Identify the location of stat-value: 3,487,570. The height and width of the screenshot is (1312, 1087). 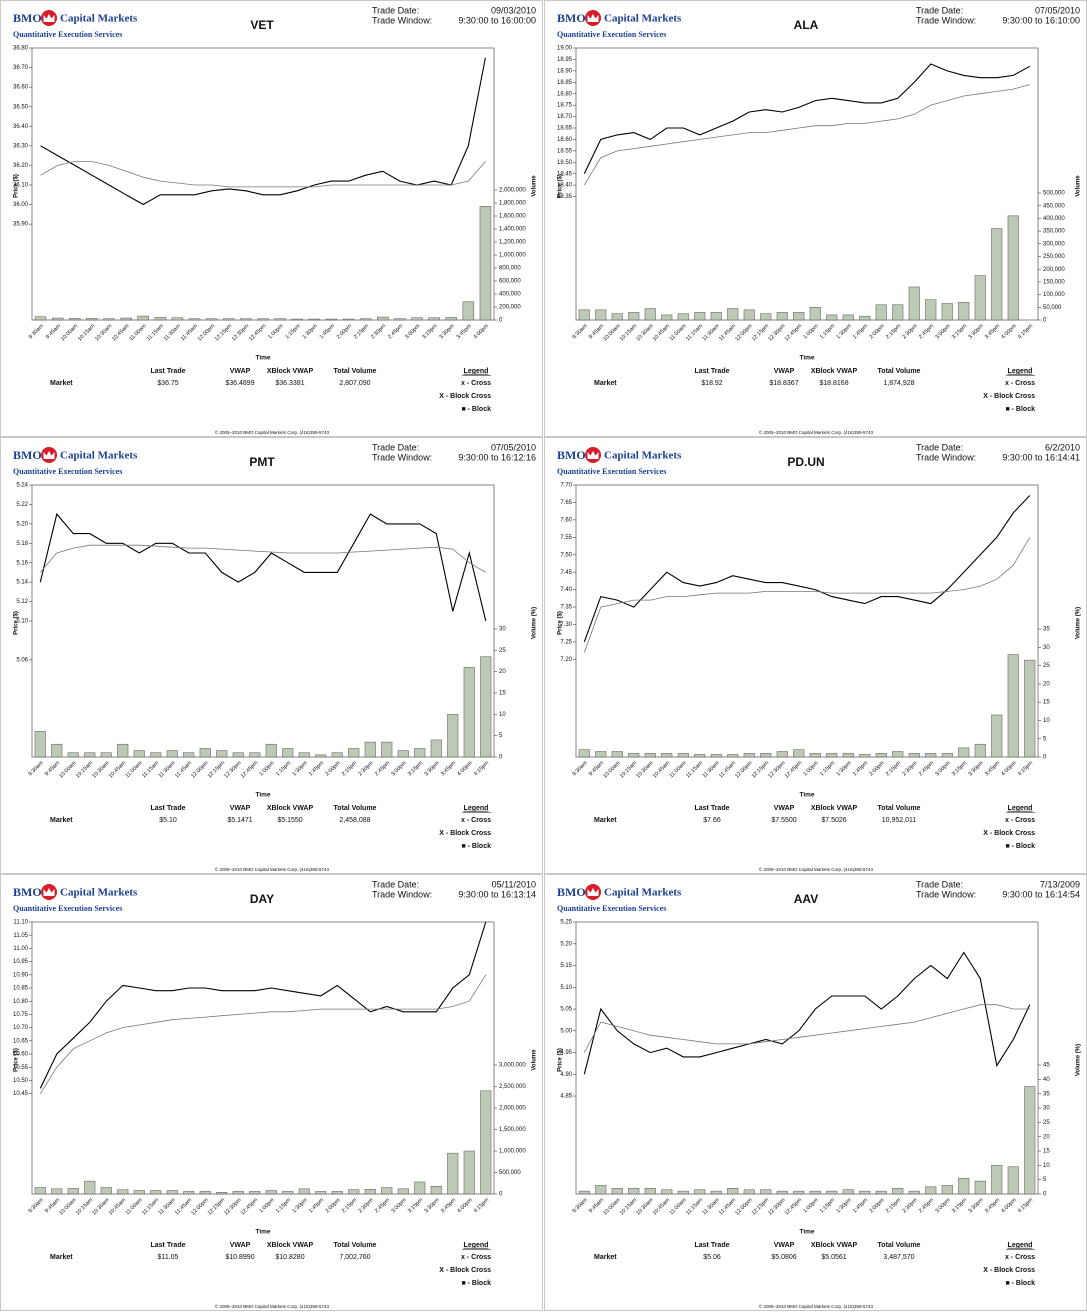
(898, 1257).